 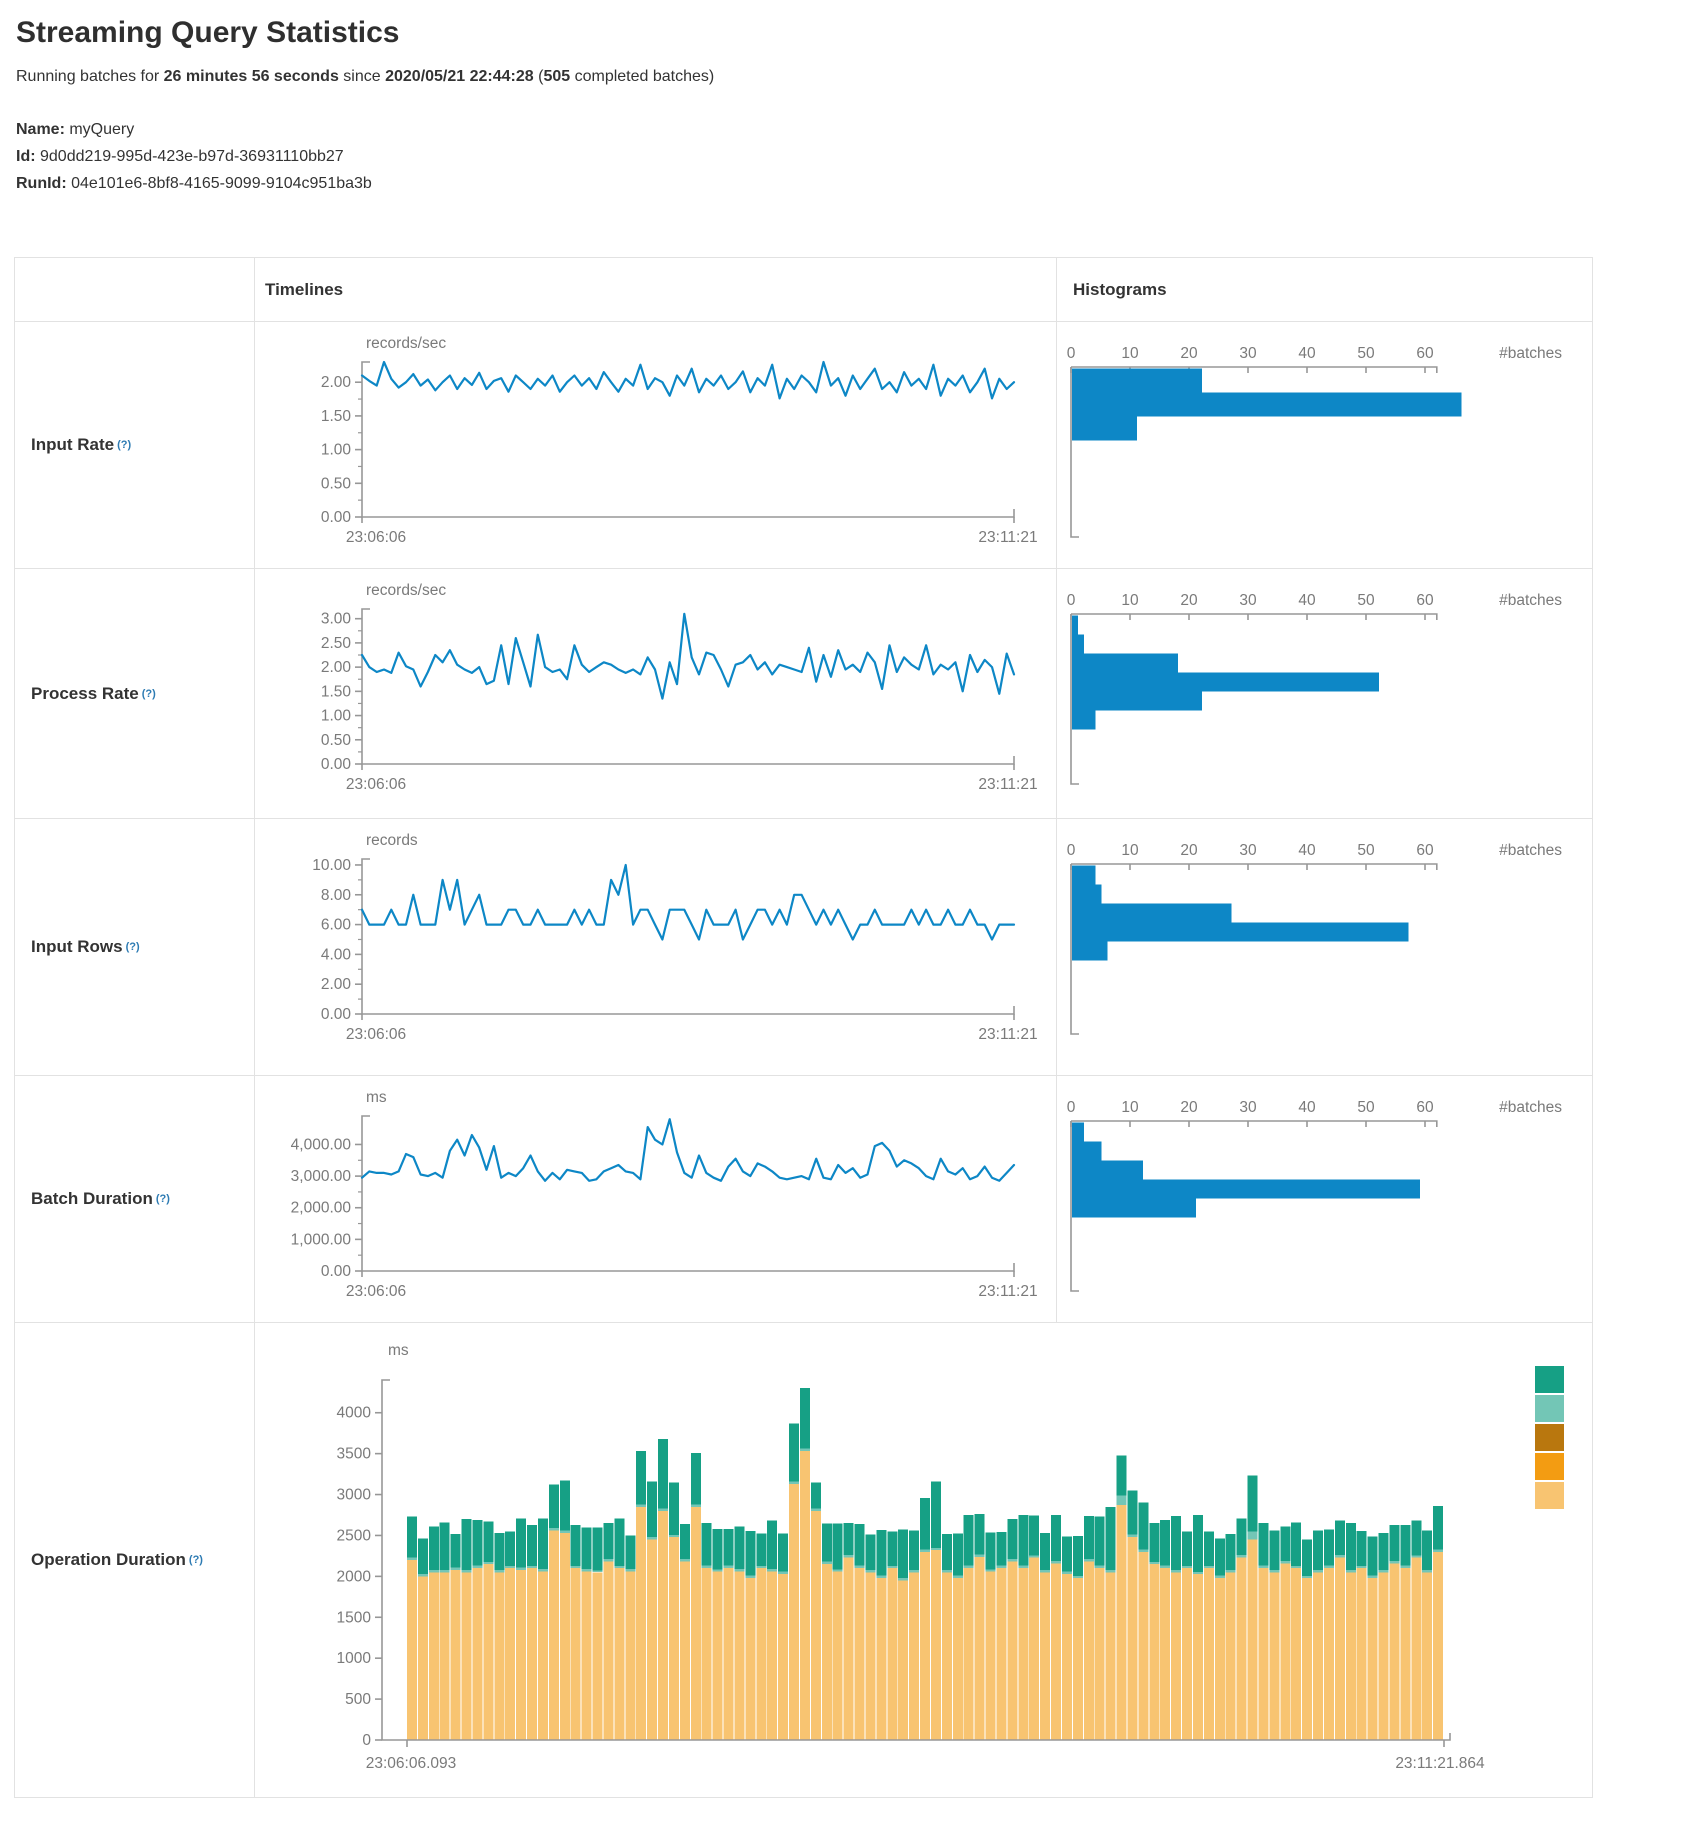 I want to click on process-rate-histogram-chart: 0 10 20 30 40 50 60 #batches, so click(x=1324, y=693).